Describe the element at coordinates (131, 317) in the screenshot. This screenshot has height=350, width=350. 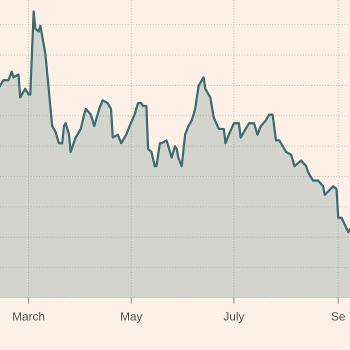
I see `x-tick-label: May` at that location.